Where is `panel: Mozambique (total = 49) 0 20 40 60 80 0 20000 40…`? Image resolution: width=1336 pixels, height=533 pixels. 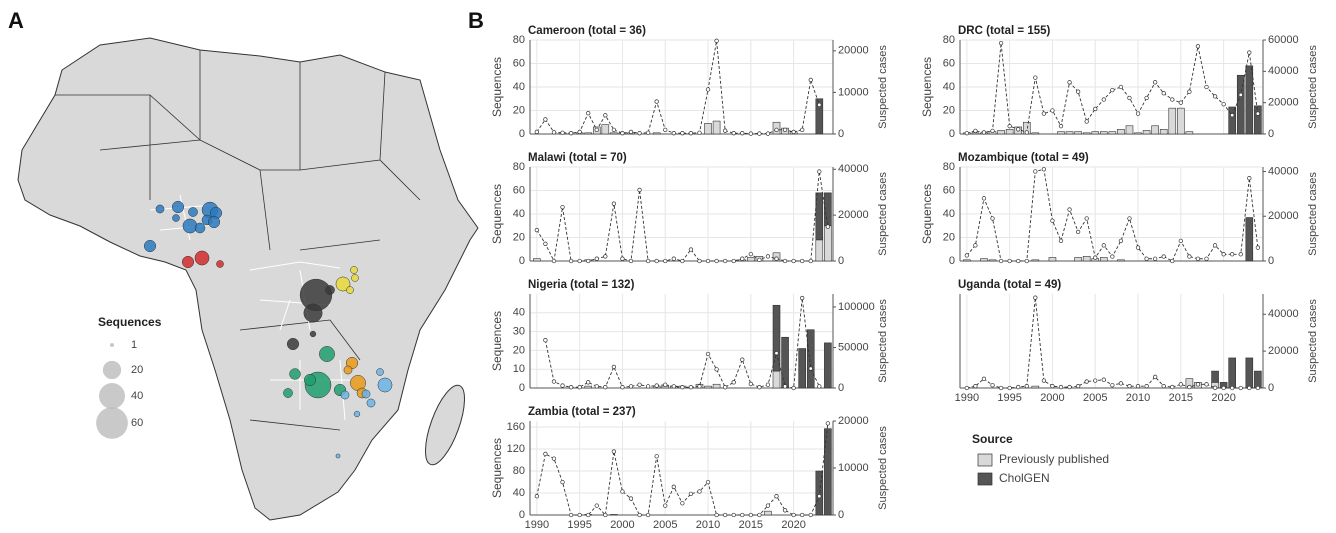
panel: Mozambique (total = 49) 0 20 40 60 80 0 20000 40… is located at coordinates (1119, 209).